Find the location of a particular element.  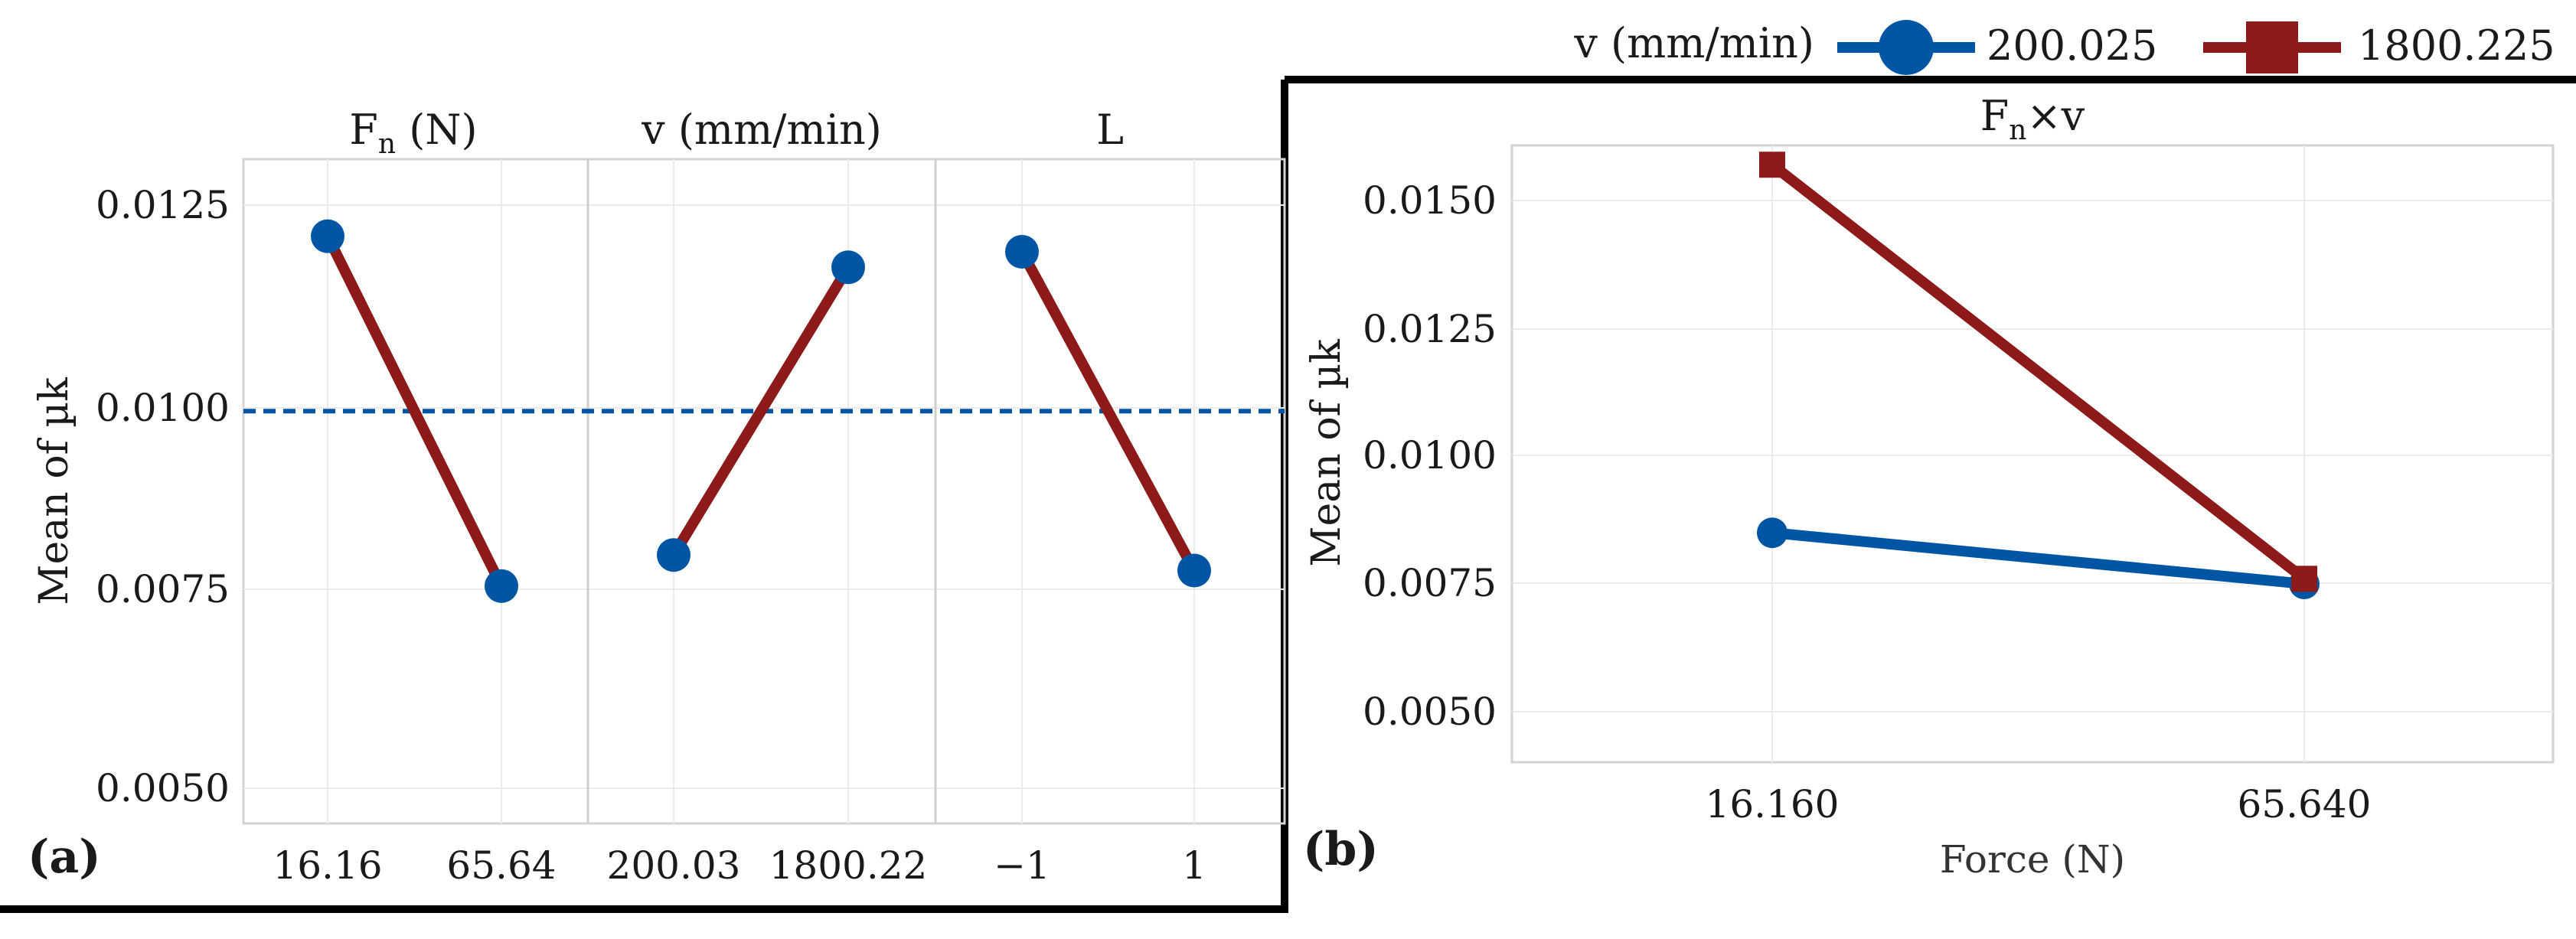

panel-a-lubrication-point-high is located at coordinates (1194, 570).